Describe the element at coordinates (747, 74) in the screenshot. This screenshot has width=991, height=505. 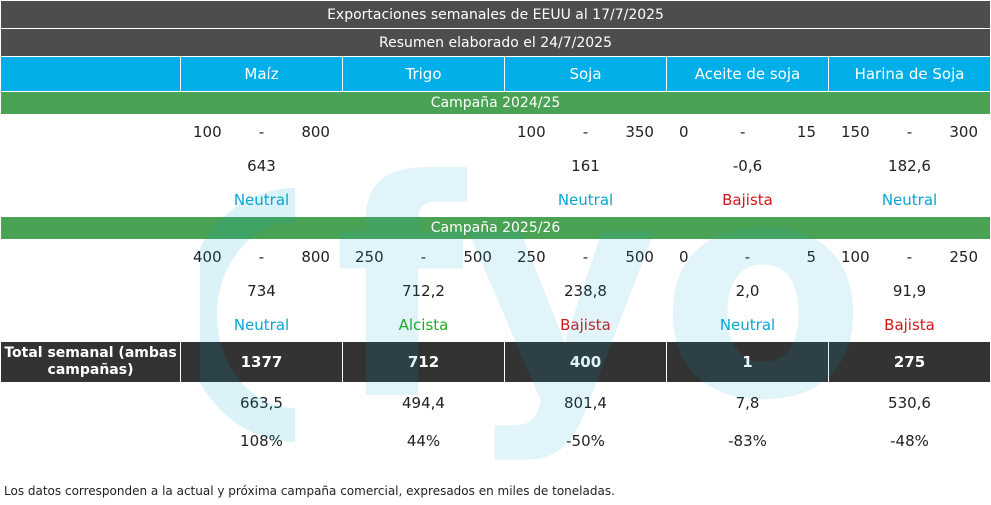
I see `header-aceite-de-soja: Aceite de soja` at that location.